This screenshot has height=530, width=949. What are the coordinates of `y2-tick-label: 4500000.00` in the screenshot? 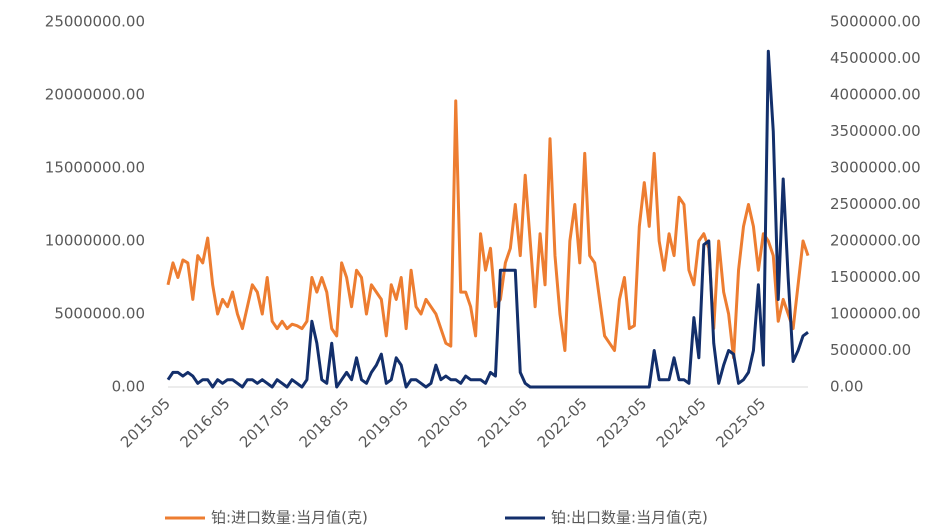 It's located at (875, 58).